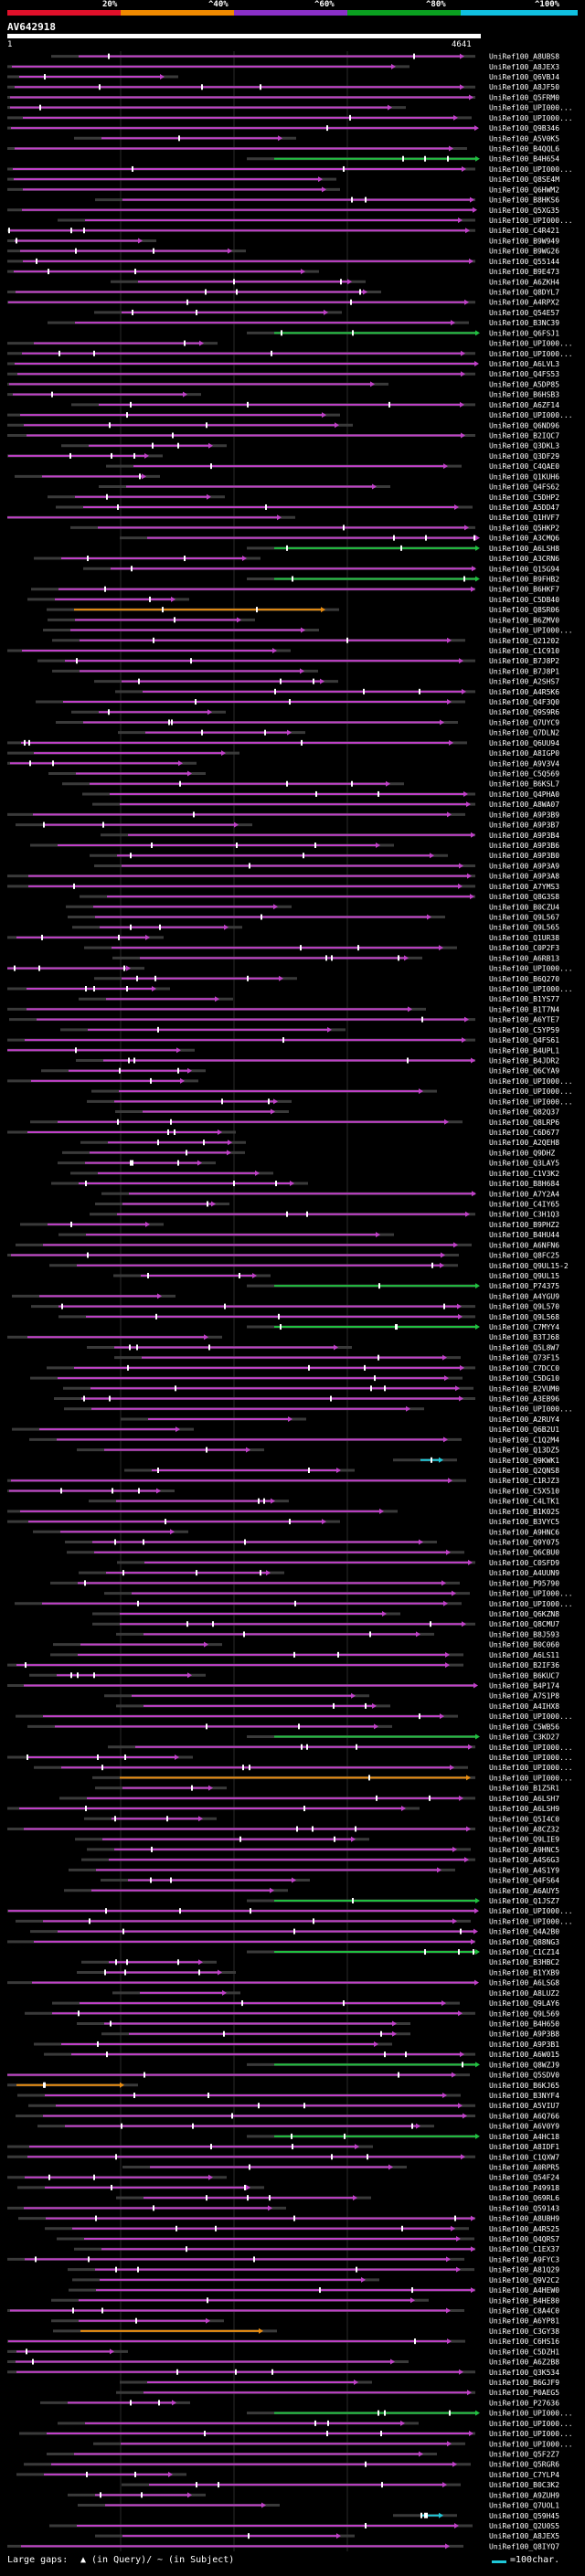  What do you see at coordinates (283, 2363) in the screenshot?
I see `hit-row: UniRef100_A6Z2B8` at bounding box center [283, 2363].